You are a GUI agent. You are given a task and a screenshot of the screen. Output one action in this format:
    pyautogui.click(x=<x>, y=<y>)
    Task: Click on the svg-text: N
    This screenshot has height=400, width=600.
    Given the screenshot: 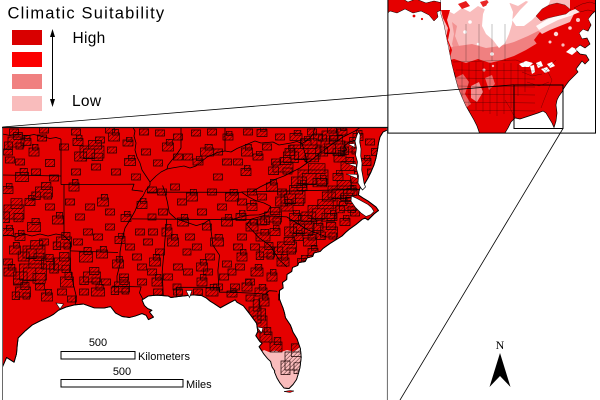 What is the action you would take?
    pyautogui.click(x=500, y=345)
    